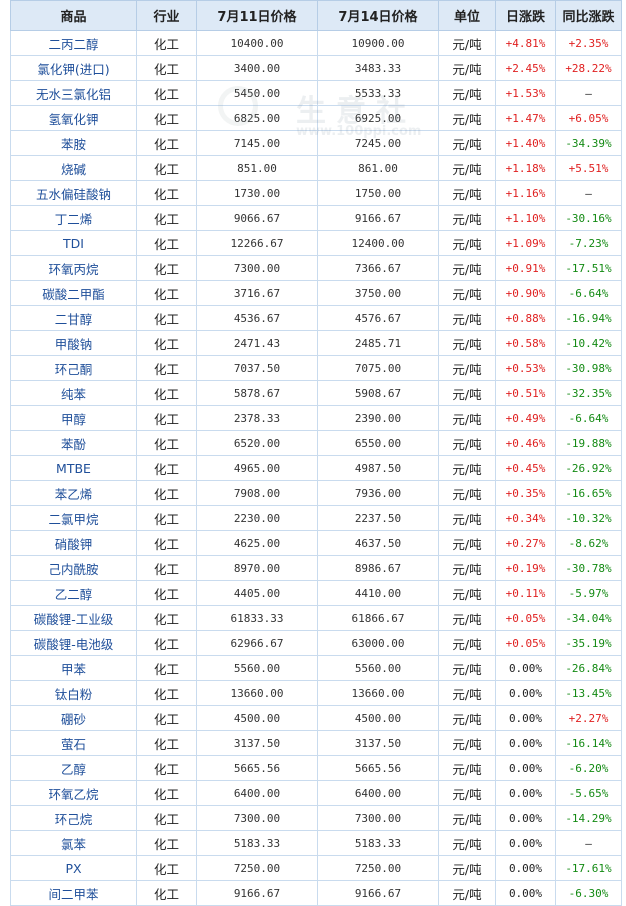 This screenshot has height=906, width=626. I want to click on commodity-name-link: 苯胺, so click(73, 143).